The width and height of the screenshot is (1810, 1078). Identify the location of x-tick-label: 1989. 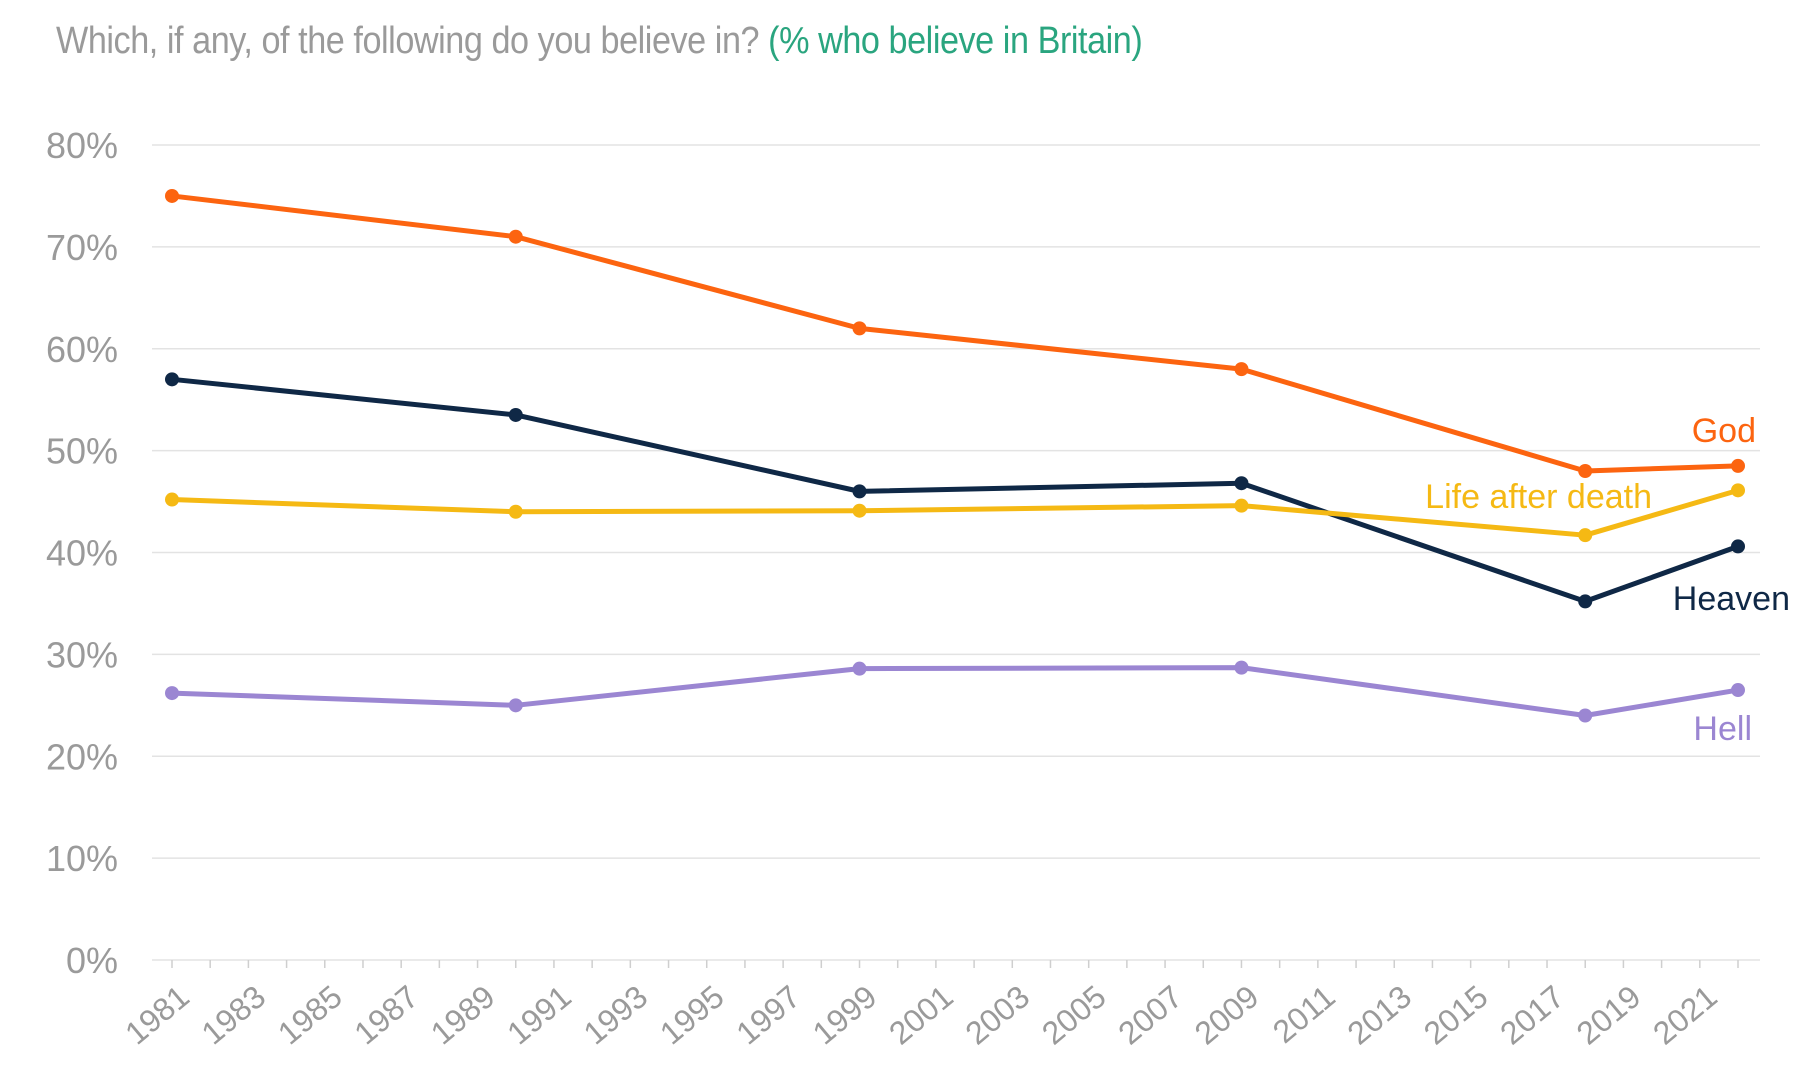
(463, 1014).